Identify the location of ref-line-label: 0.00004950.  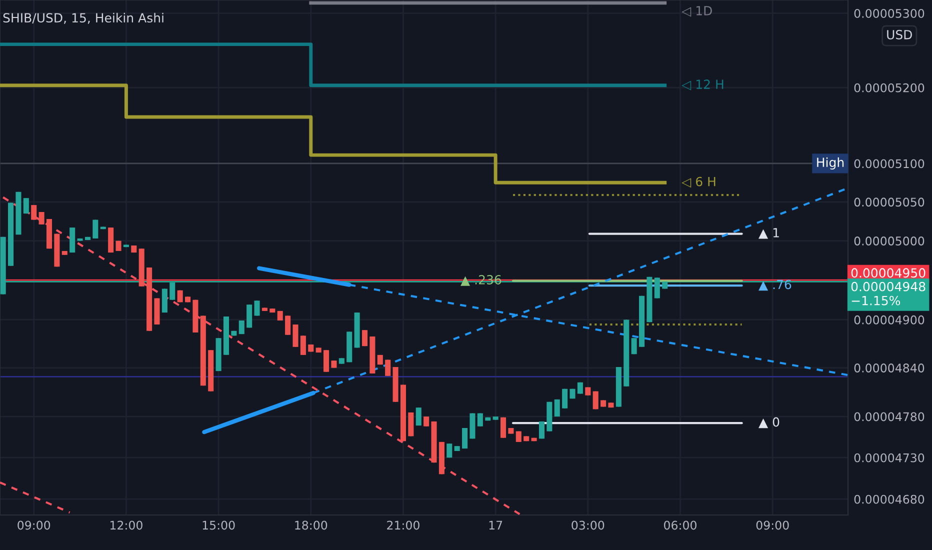
(888, 273).